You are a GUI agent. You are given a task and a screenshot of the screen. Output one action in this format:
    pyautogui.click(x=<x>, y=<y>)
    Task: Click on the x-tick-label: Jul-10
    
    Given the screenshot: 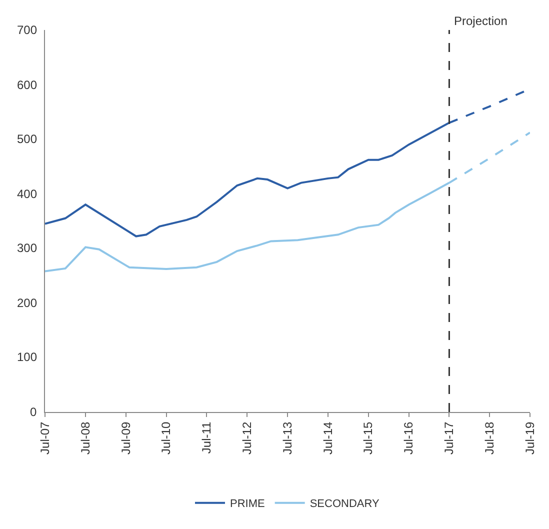 What is the action you would take?
    pyautogui.click(x=166, y=437)
    